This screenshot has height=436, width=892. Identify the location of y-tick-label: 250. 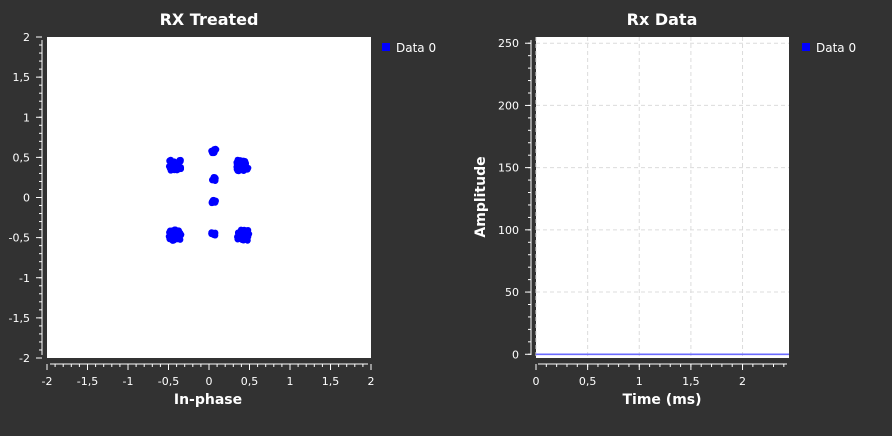
(508, 43).